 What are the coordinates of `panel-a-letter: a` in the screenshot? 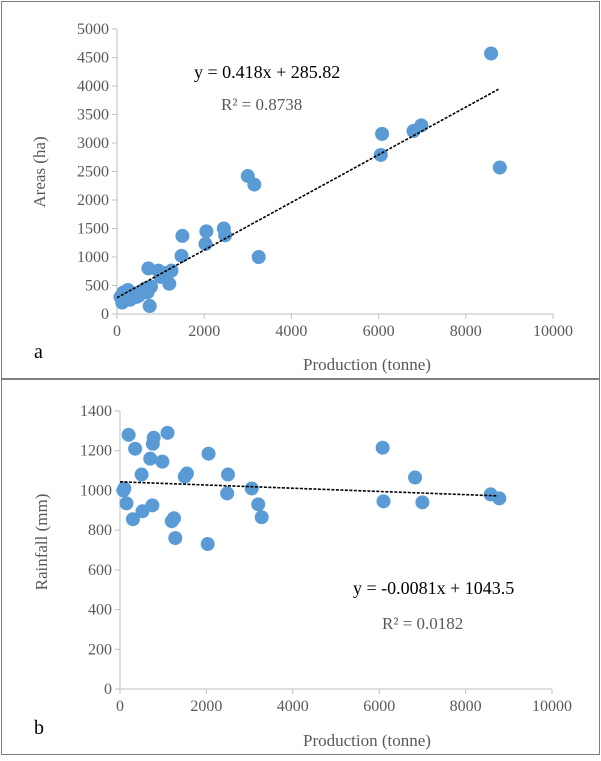 It's located at (38, 352).